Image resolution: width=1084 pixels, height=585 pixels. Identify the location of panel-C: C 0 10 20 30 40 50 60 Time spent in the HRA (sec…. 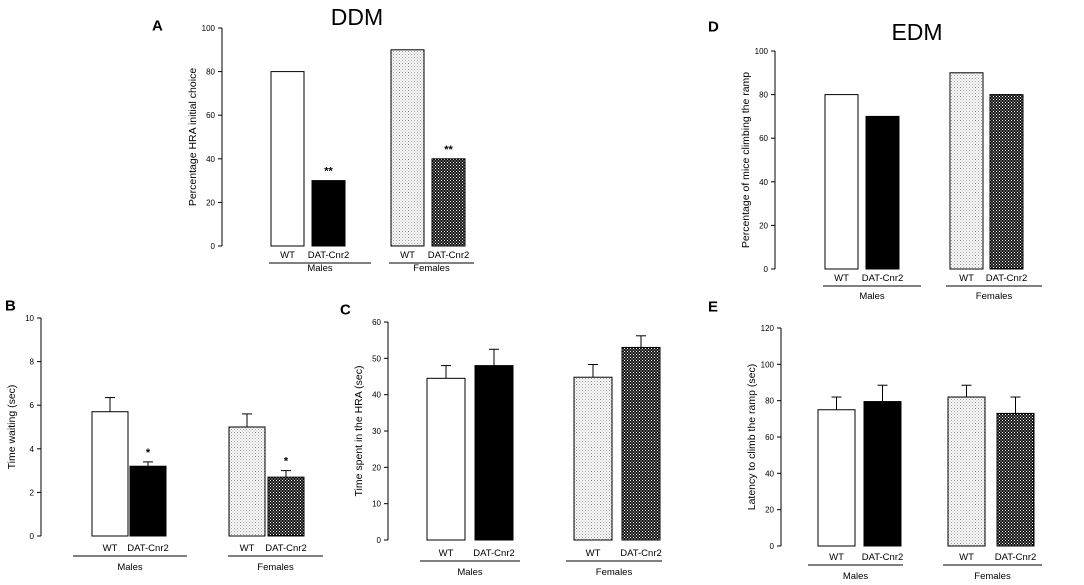
(501, 439).